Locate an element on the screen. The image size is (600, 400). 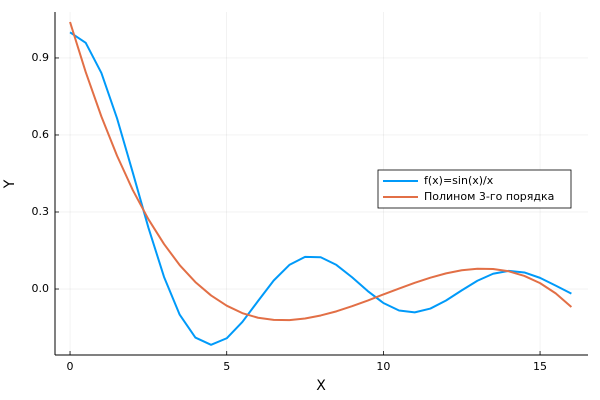
y-tick-label: 0.9 is located at coordinates (41, 57).